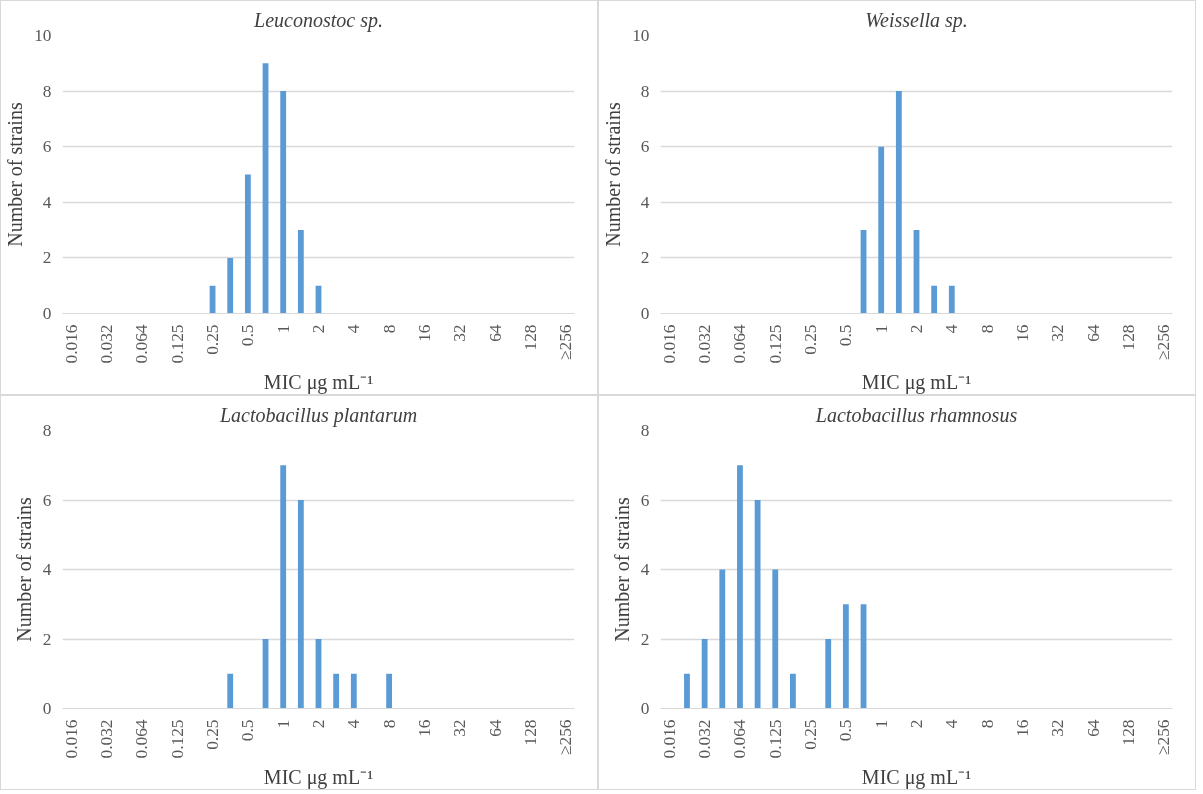 The width and height of the screenshot is (1203, 794). Describe the element at coordinates (916, 414) in the screenshot. I see `chart-title: Lactobacillus rhamnosus` at that location.